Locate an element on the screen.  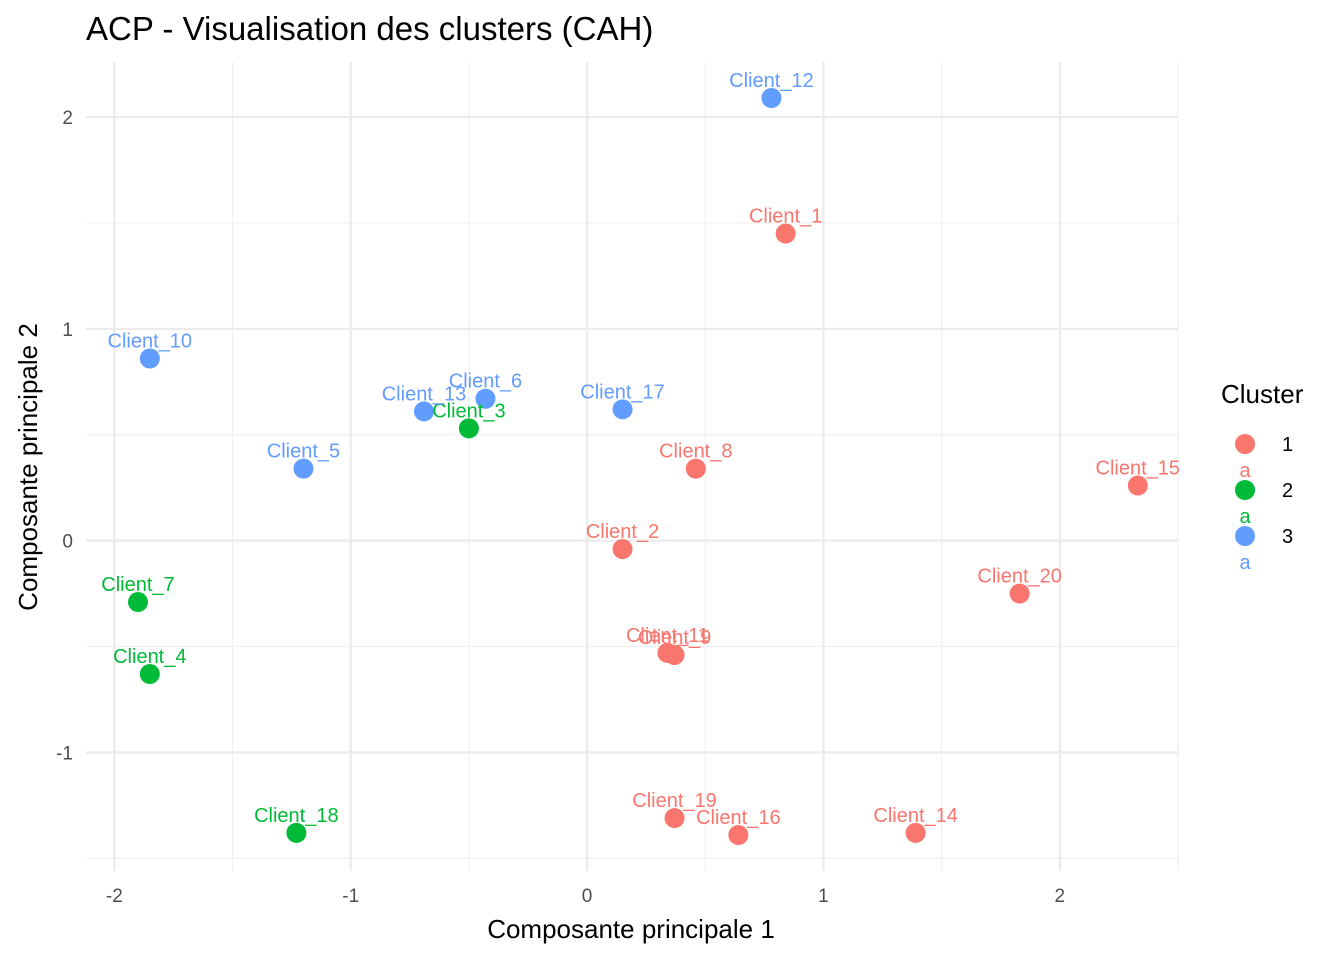
legend-label: 2 is located at coordinates (1287, 491).